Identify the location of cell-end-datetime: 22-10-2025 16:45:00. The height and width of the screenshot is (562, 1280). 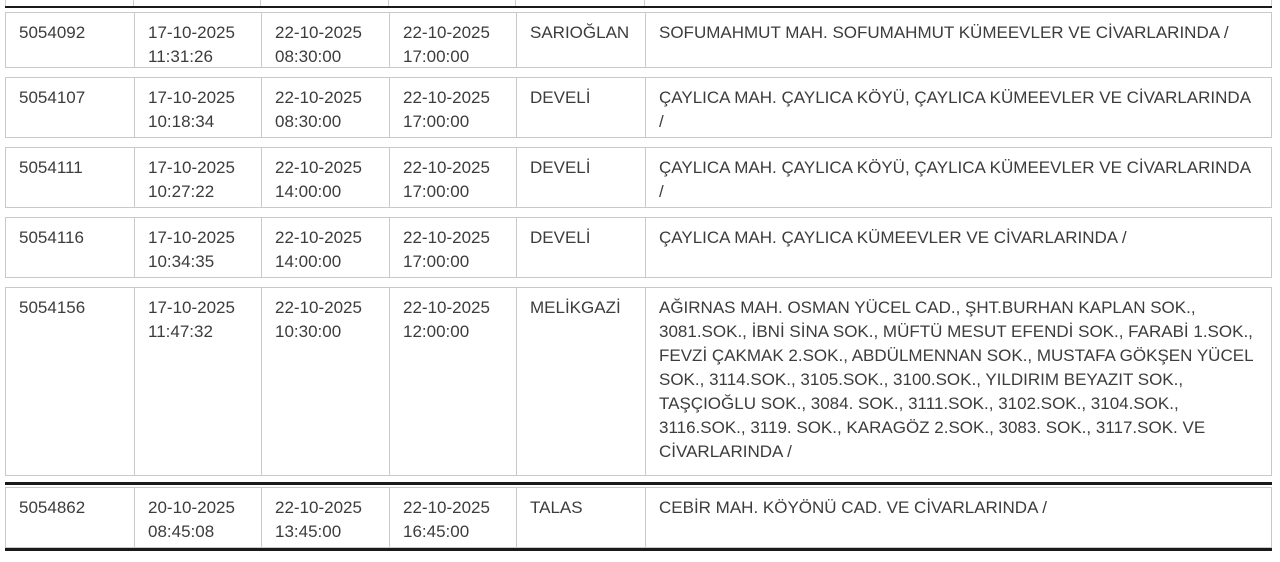
(452, 517).